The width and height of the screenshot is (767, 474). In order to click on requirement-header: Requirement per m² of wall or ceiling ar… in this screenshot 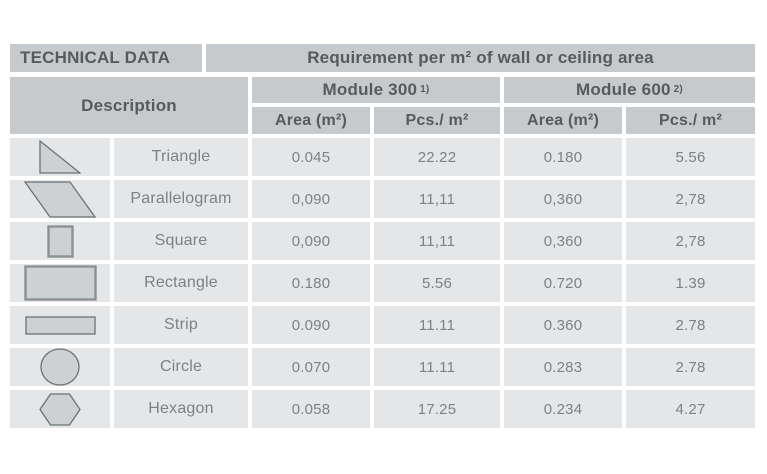, I will do `click(480, 58)`.